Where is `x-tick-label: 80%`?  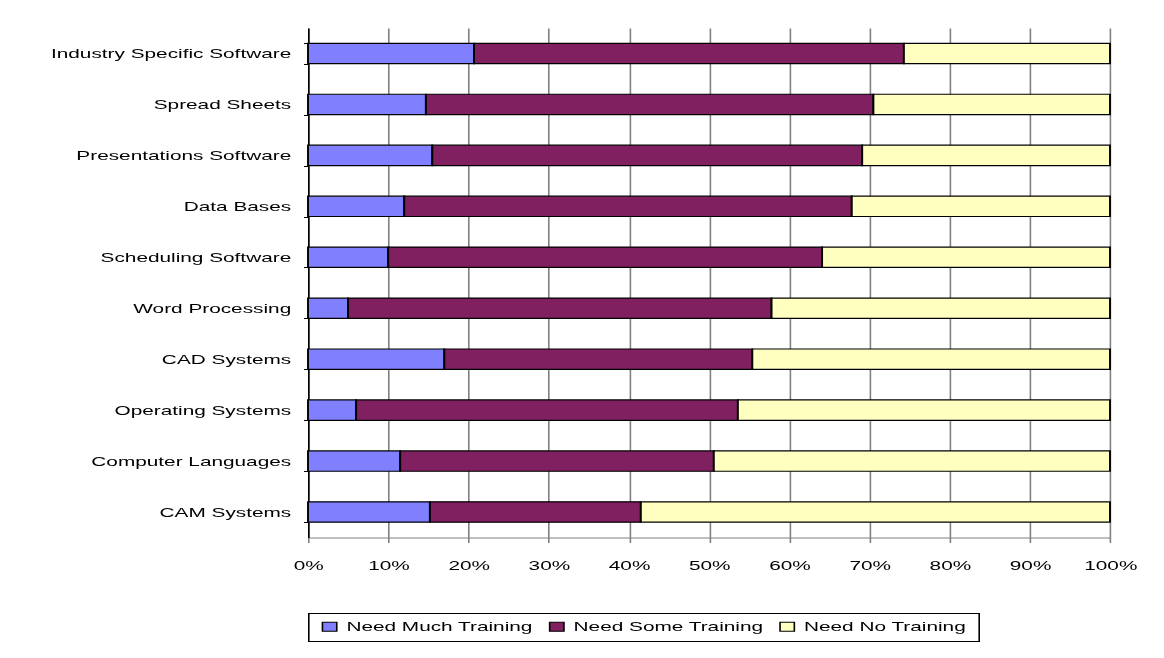 x-tick-label: 80% is located at coordinates (950, 565).